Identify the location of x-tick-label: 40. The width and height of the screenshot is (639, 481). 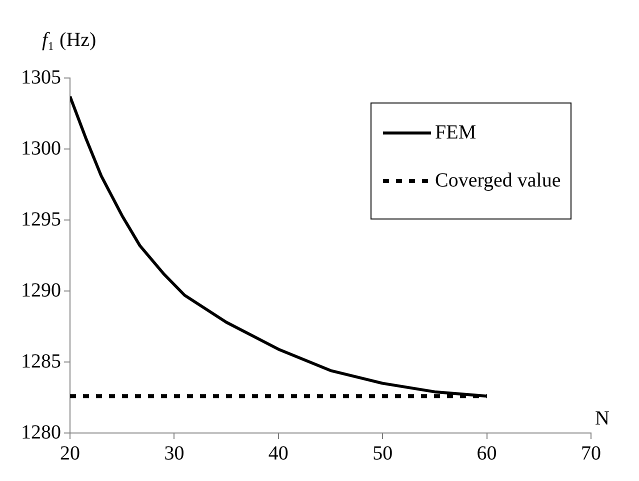
(278, 453).